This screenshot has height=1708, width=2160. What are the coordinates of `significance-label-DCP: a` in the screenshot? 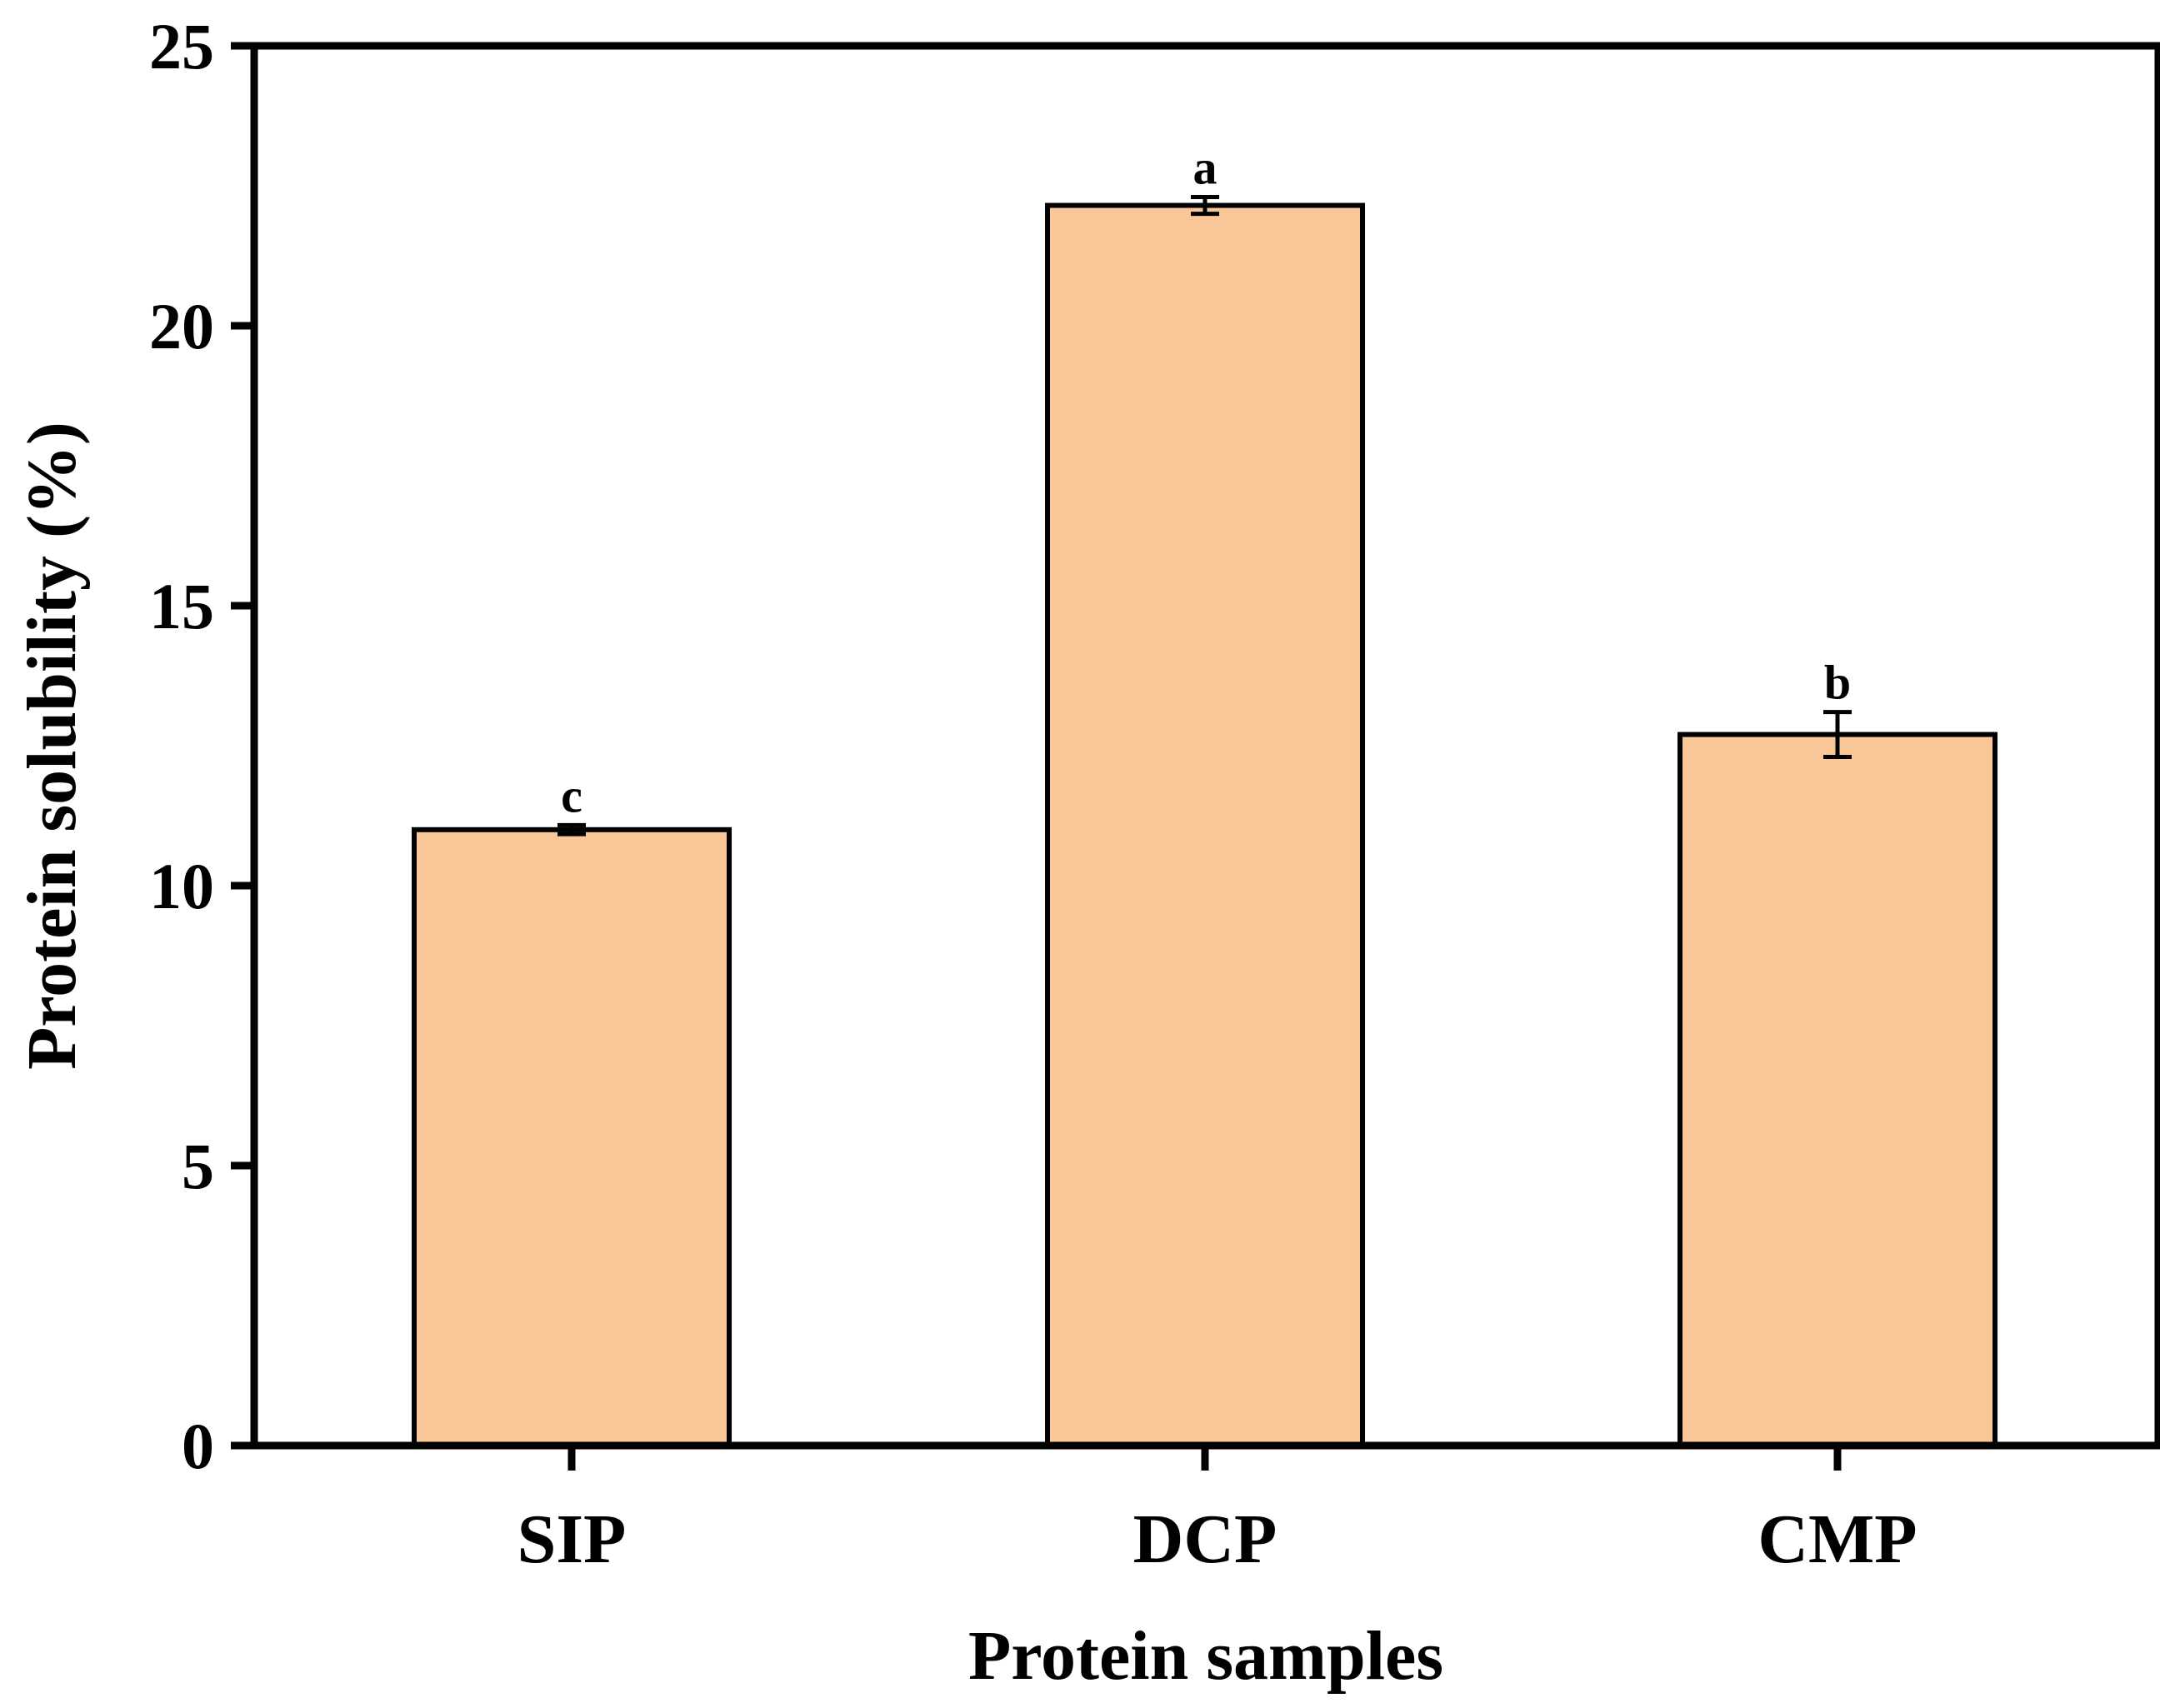 It's located at (1205, 167).